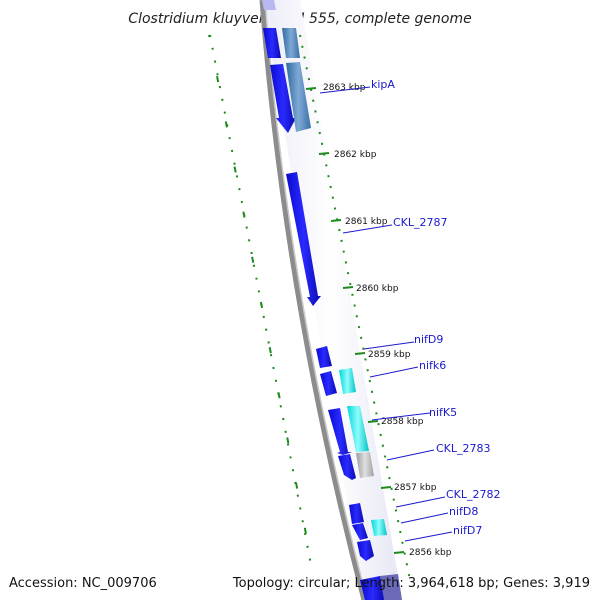 The width and height of the screenshot is (600, 600). I want to click on gene-label-nifk6: nifk6, so click(432, 365).